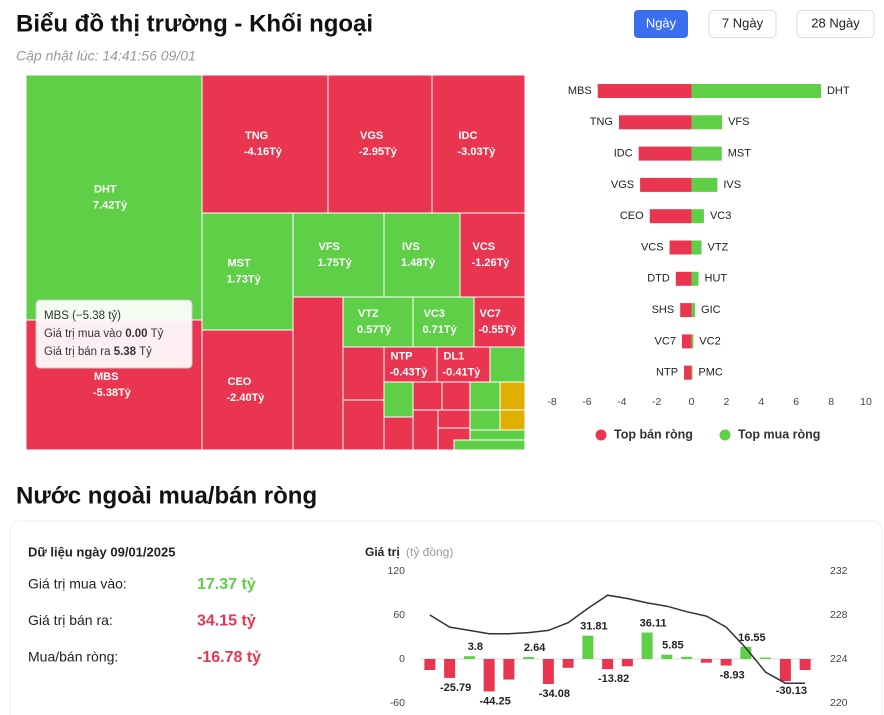  I want to click on tab: Ngày, so click(661, 22).